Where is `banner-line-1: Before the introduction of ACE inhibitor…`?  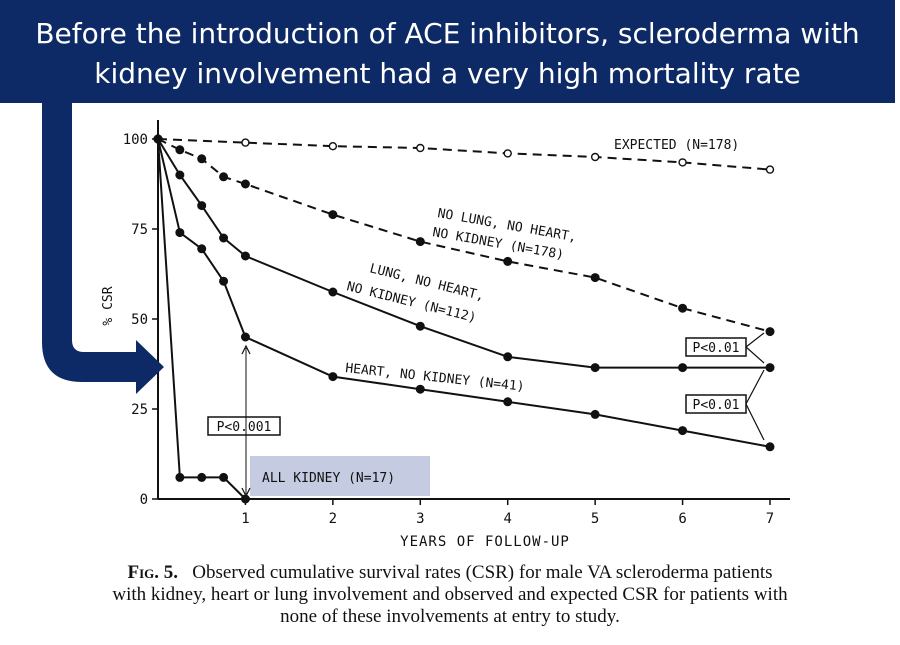
banner-line-1: Before the introduction of ACE inhibitor… is located at coordinates (447, 33).